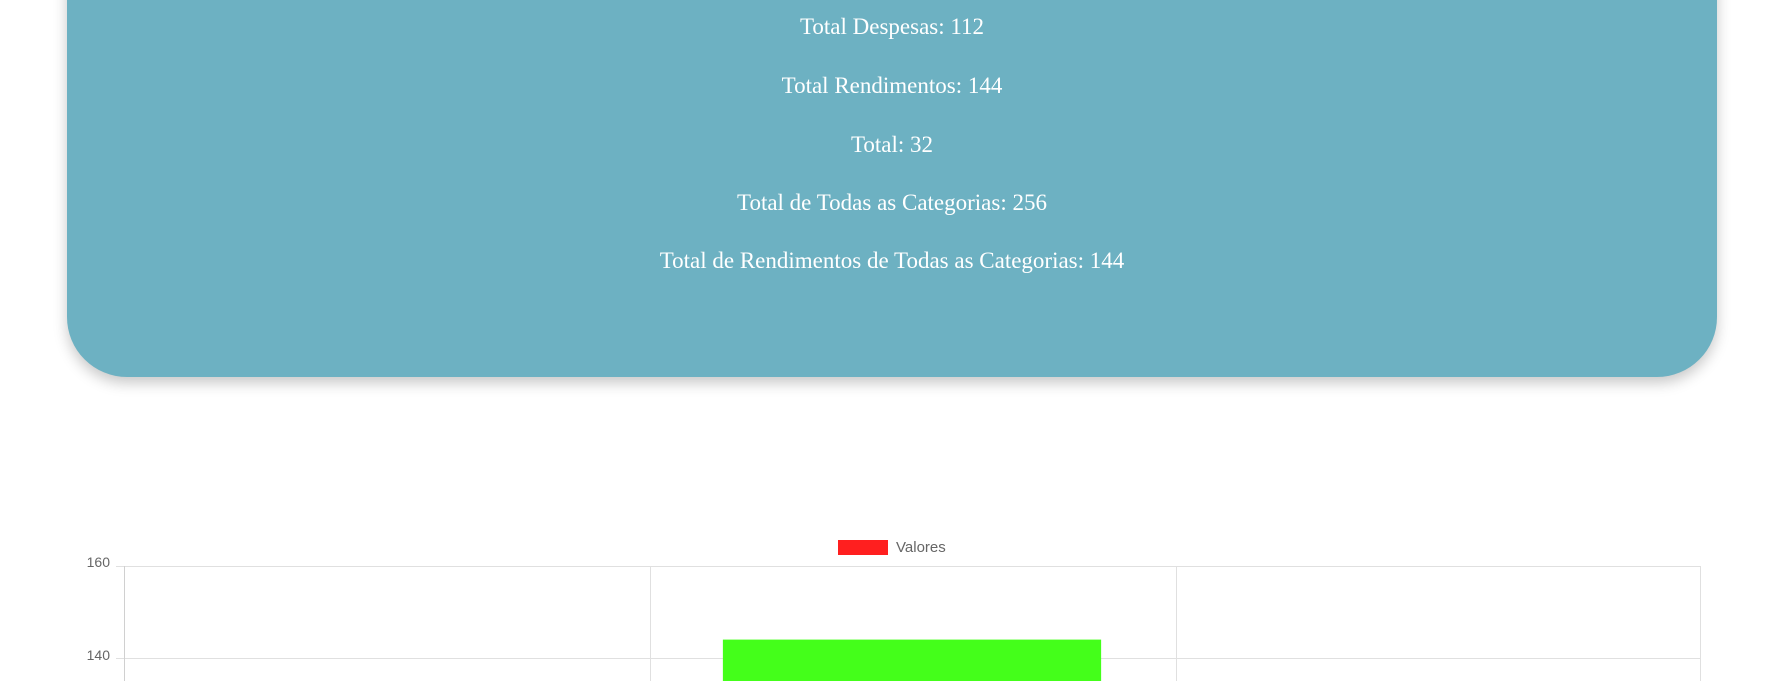 The width and height of the screenshot is (1786, 686). What do you see at coordinates (99, 655) in the screenshot?
I see `y-tick-label-140: 140` at bounding box center [99, 655].